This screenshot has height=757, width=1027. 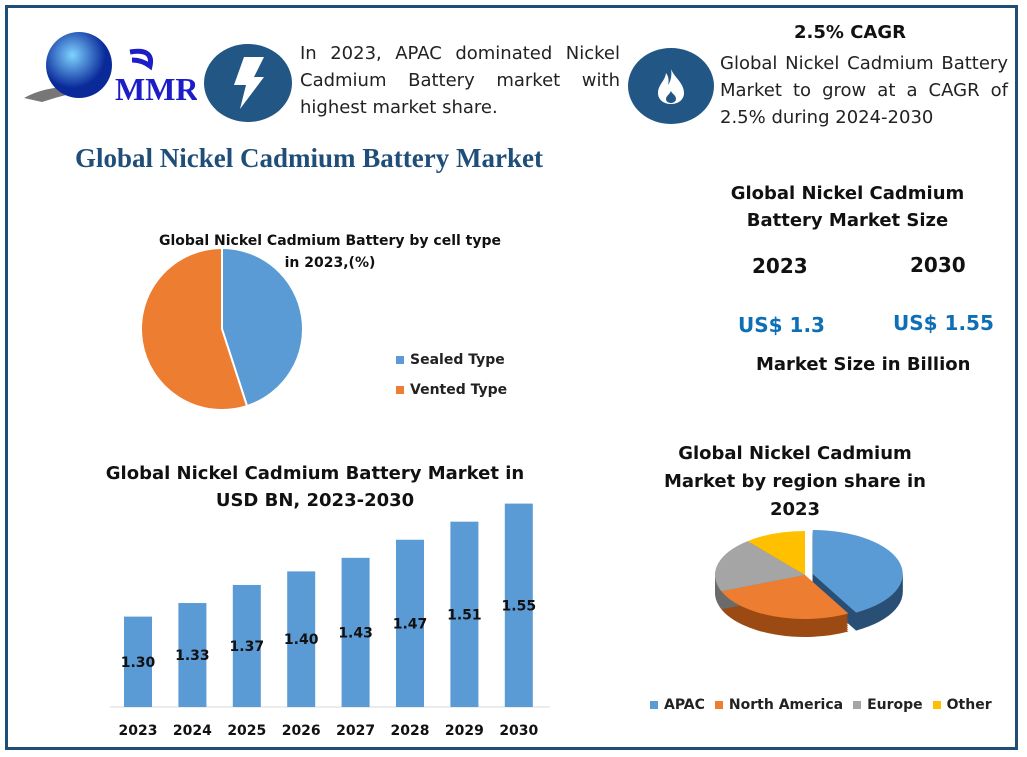 I want to click on svg-text: MMR, so click(x=156, y=88).